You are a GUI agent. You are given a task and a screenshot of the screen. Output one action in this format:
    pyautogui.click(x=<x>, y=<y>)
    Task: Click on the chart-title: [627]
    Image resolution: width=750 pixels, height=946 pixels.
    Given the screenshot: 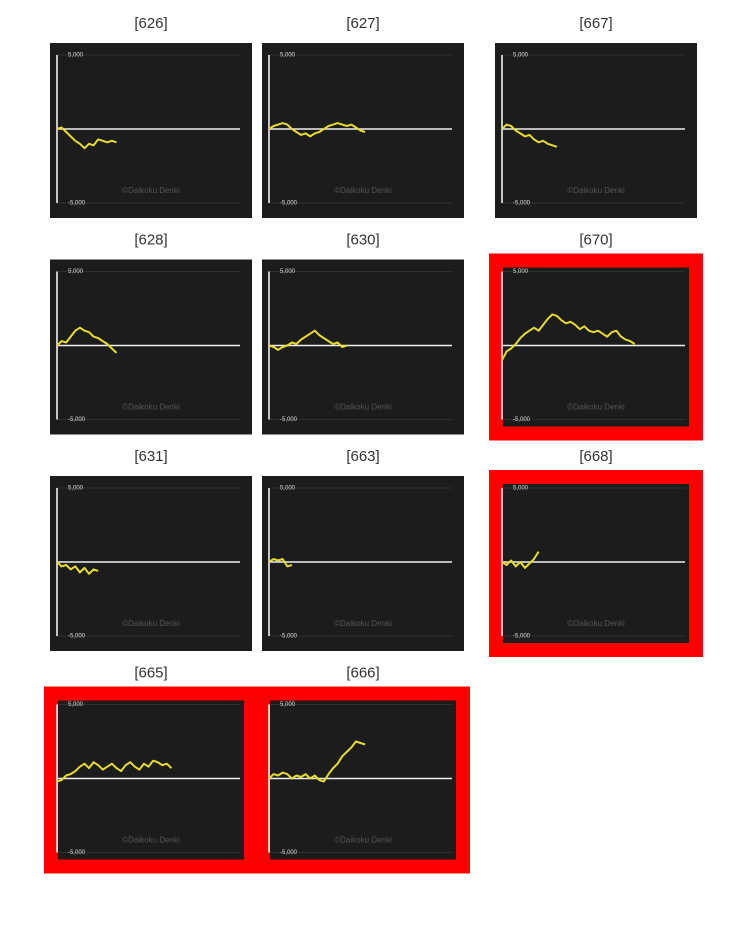 What is the action you would take?
    pyautogui.click(x=362, y=23)
    